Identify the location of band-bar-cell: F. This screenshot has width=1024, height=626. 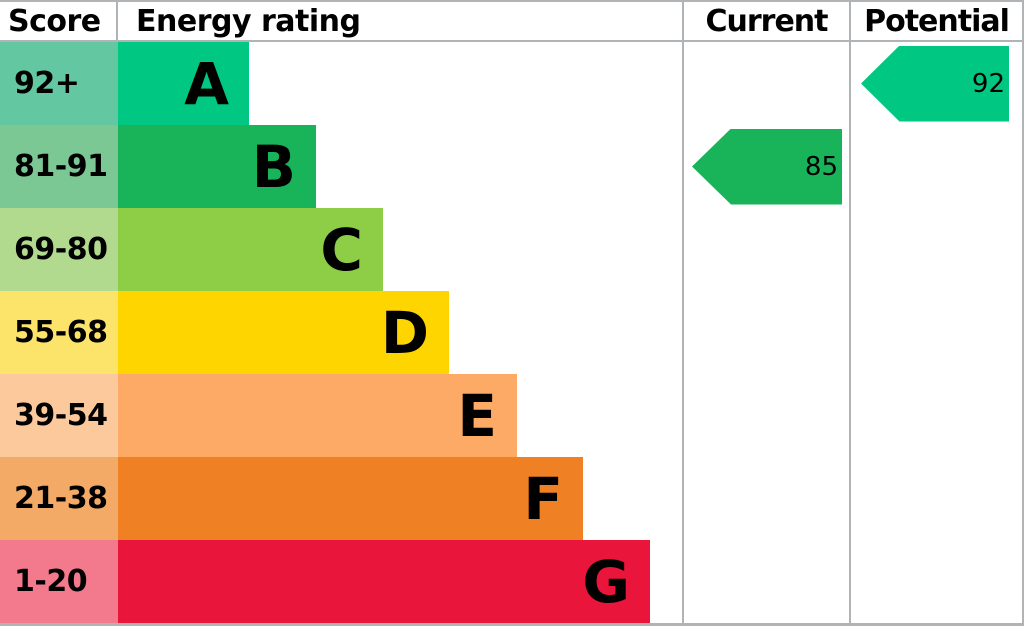
(400, 498).